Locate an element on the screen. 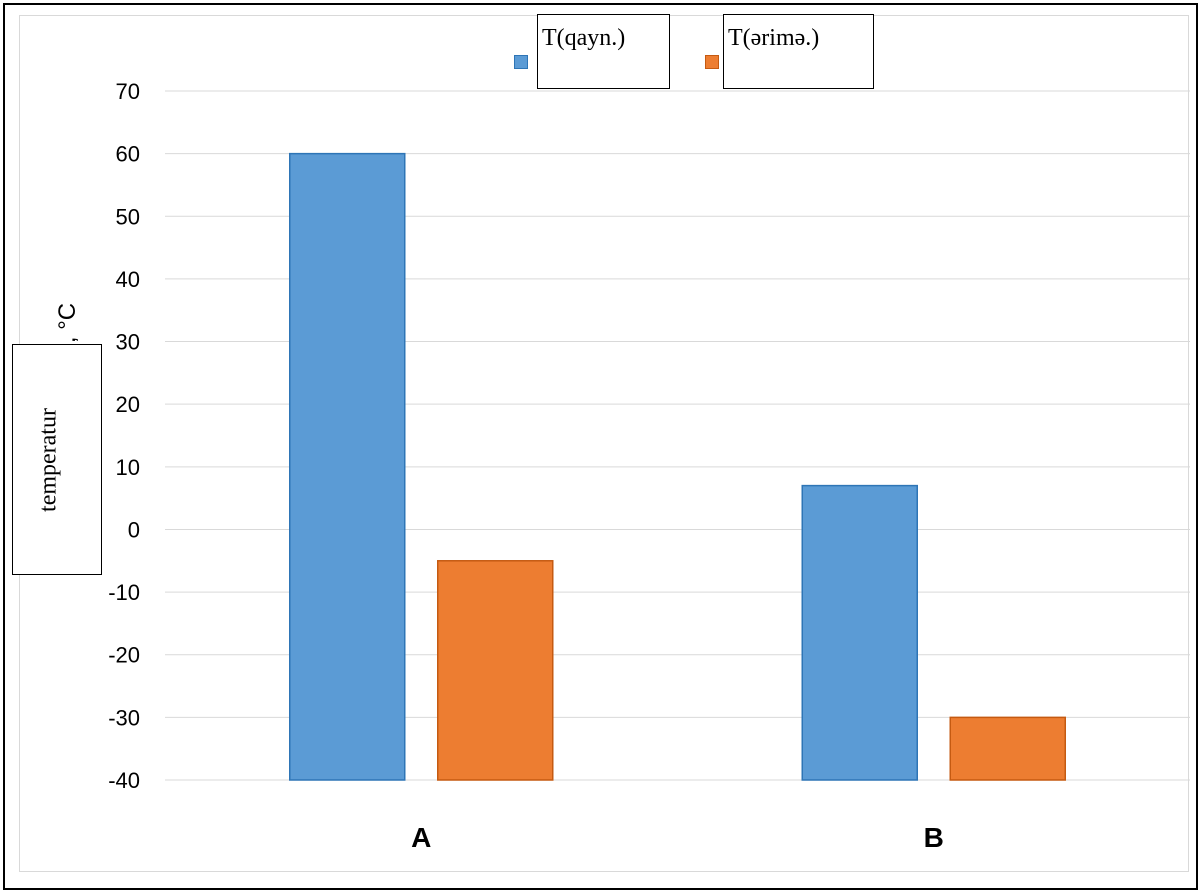 The height and width of the screenshot is (895, 1202). y-tick-label: -40 is located at coordinates (124, 780).